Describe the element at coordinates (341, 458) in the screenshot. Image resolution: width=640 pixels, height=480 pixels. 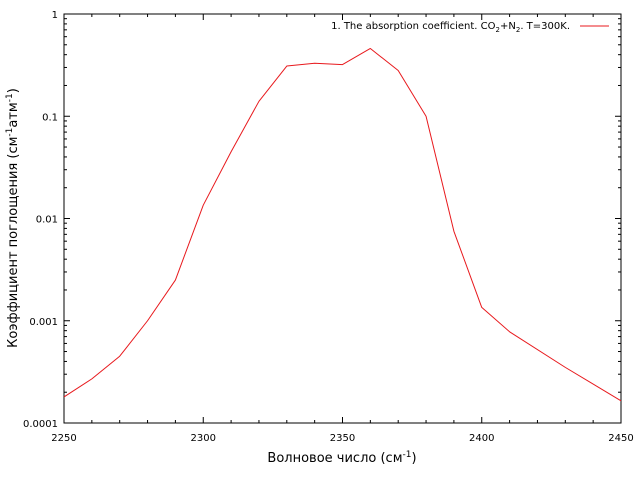
I see `x-axis-title: Волновое число (см-1)` at that location.